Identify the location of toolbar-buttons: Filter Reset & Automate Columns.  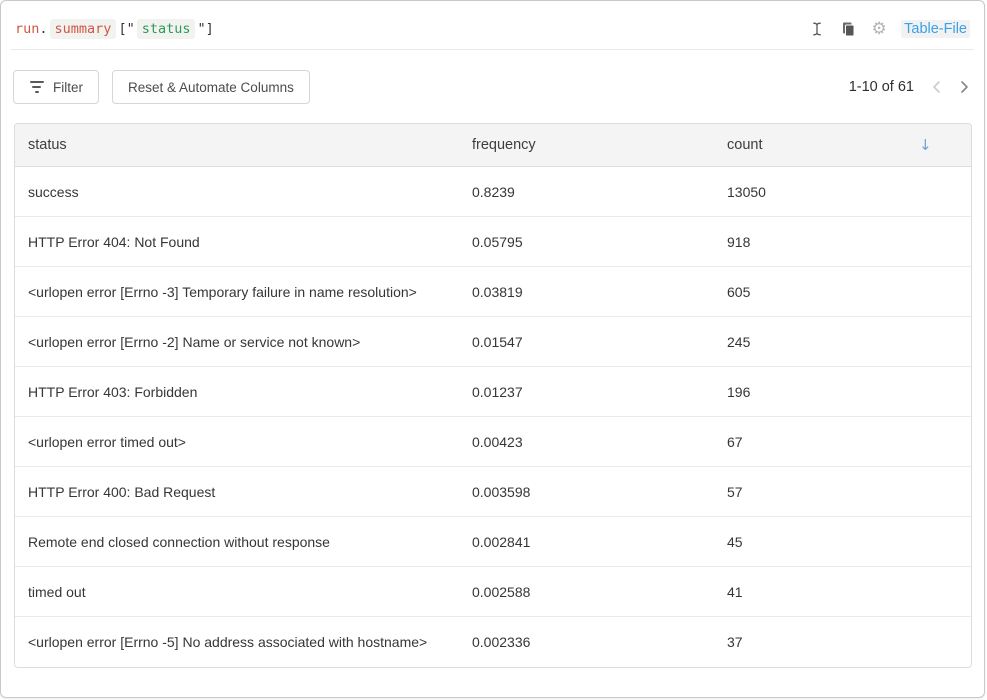
(161, 87).